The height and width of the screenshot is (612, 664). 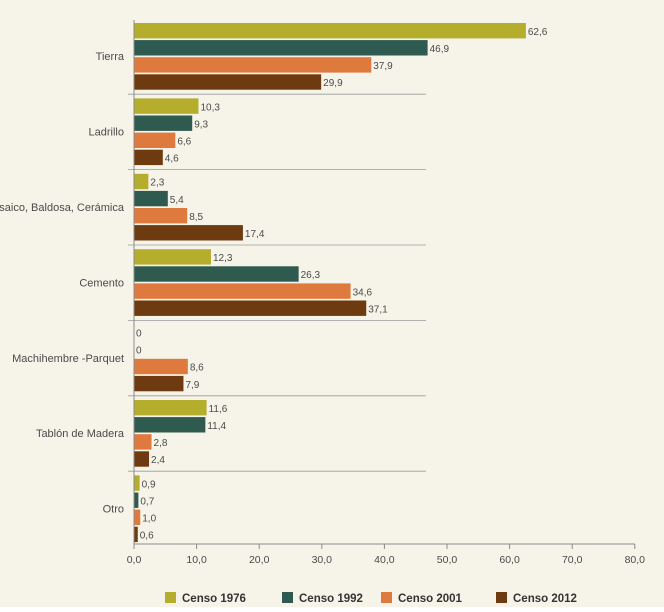 I want to click on value-label-censo-2001-cemento: 34,6, so click(x=363, y=292).